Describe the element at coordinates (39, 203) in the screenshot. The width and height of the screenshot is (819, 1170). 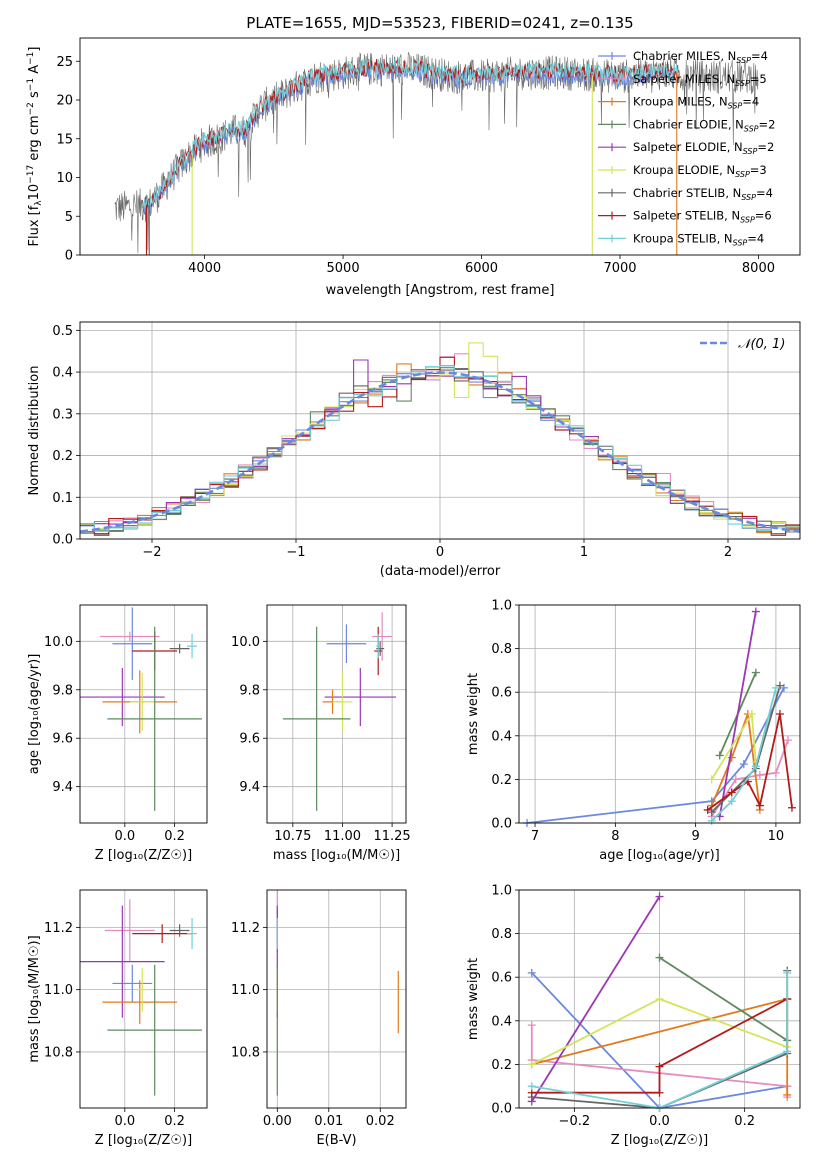
I see `y-label-sub: λ` at that location.